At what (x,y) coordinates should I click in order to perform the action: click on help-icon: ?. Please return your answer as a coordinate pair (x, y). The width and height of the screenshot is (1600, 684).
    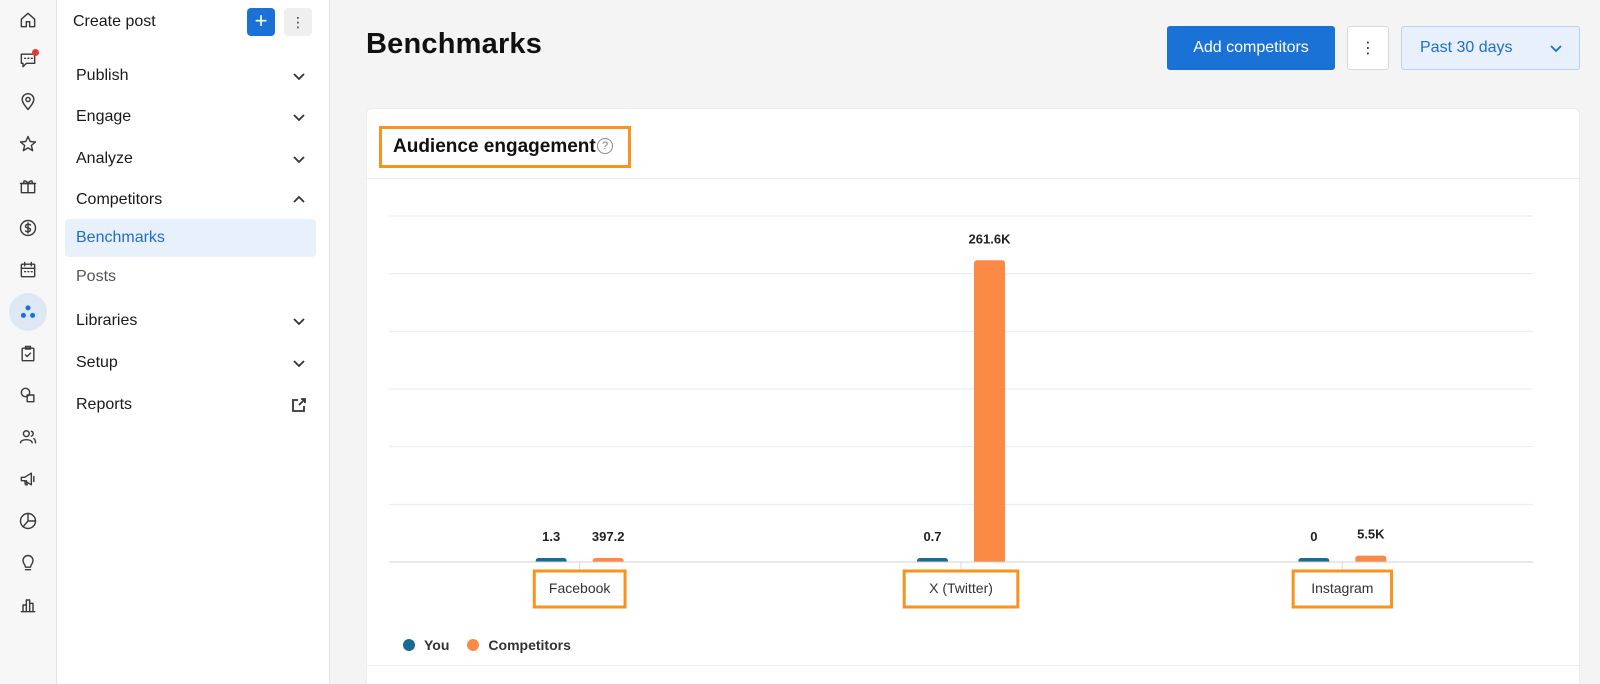
    Looking at the image, I should click on (605, 146).